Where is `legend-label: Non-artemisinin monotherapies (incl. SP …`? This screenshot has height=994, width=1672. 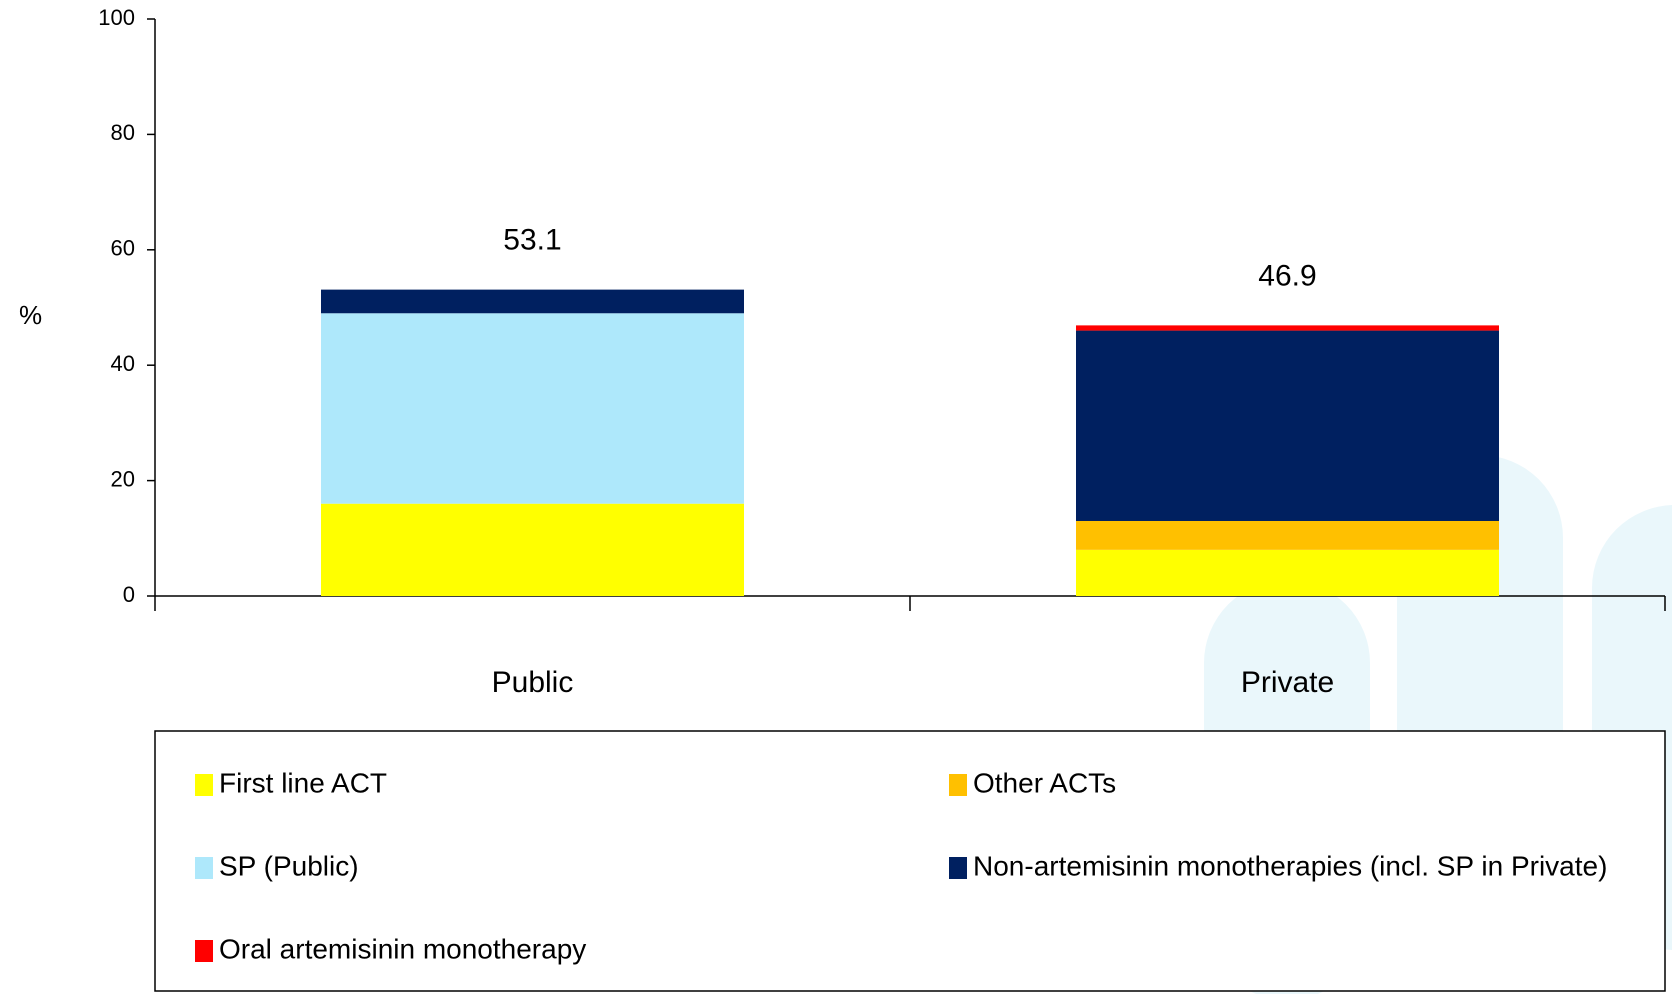
legend-label: Non-artemisinin monotherapies (incl. SP … is located at coordinates (1290, 865).